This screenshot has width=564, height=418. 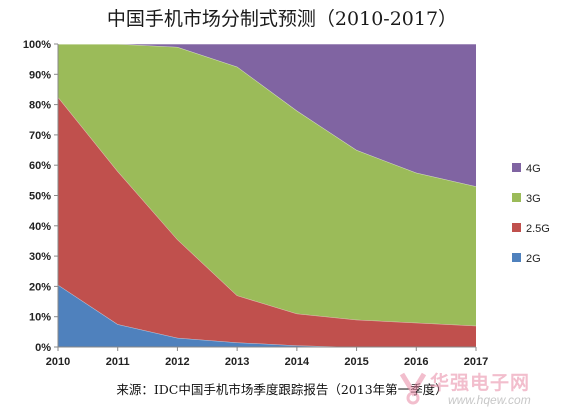 What do you see at coordinates (531, 214) in the screenshot?
I see `legend: 4G 3G 2.5G 2G` at bounding box center [531, 214].